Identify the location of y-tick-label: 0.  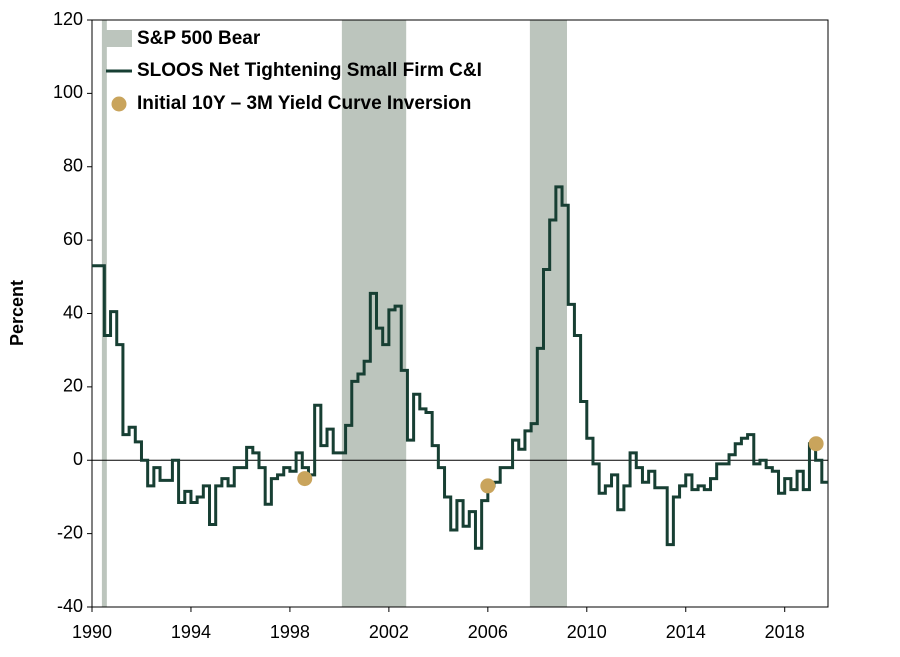
(78, 459).